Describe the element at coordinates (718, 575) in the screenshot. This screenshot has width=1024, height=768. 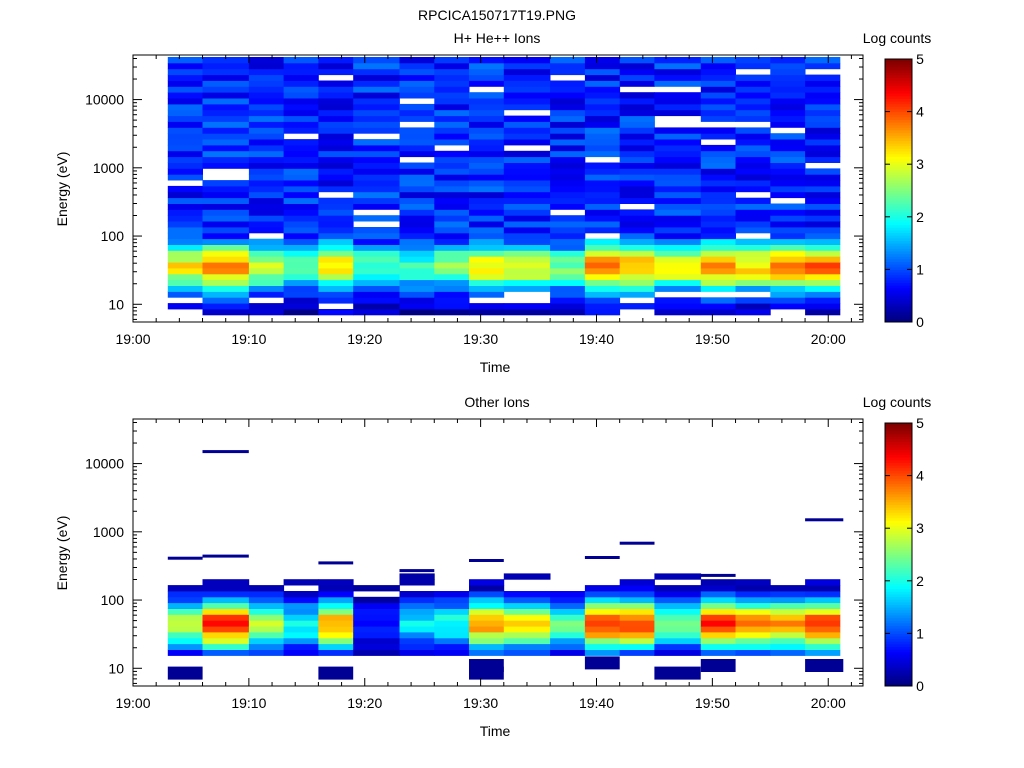
I see `isolated-count-cell` at that location.